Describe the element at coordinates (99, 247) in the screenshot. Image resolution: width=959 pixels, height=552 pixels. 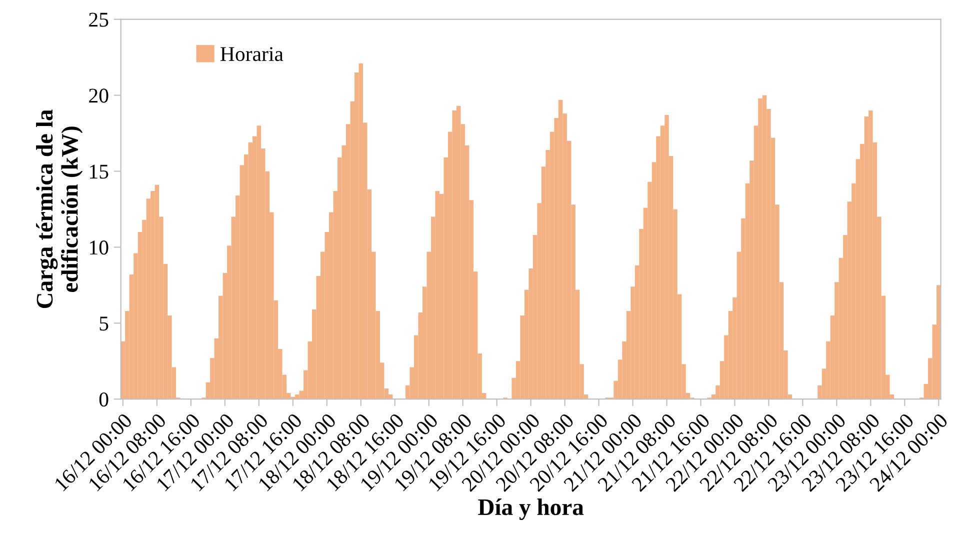
I see `y-tick-label: 10` at that location.